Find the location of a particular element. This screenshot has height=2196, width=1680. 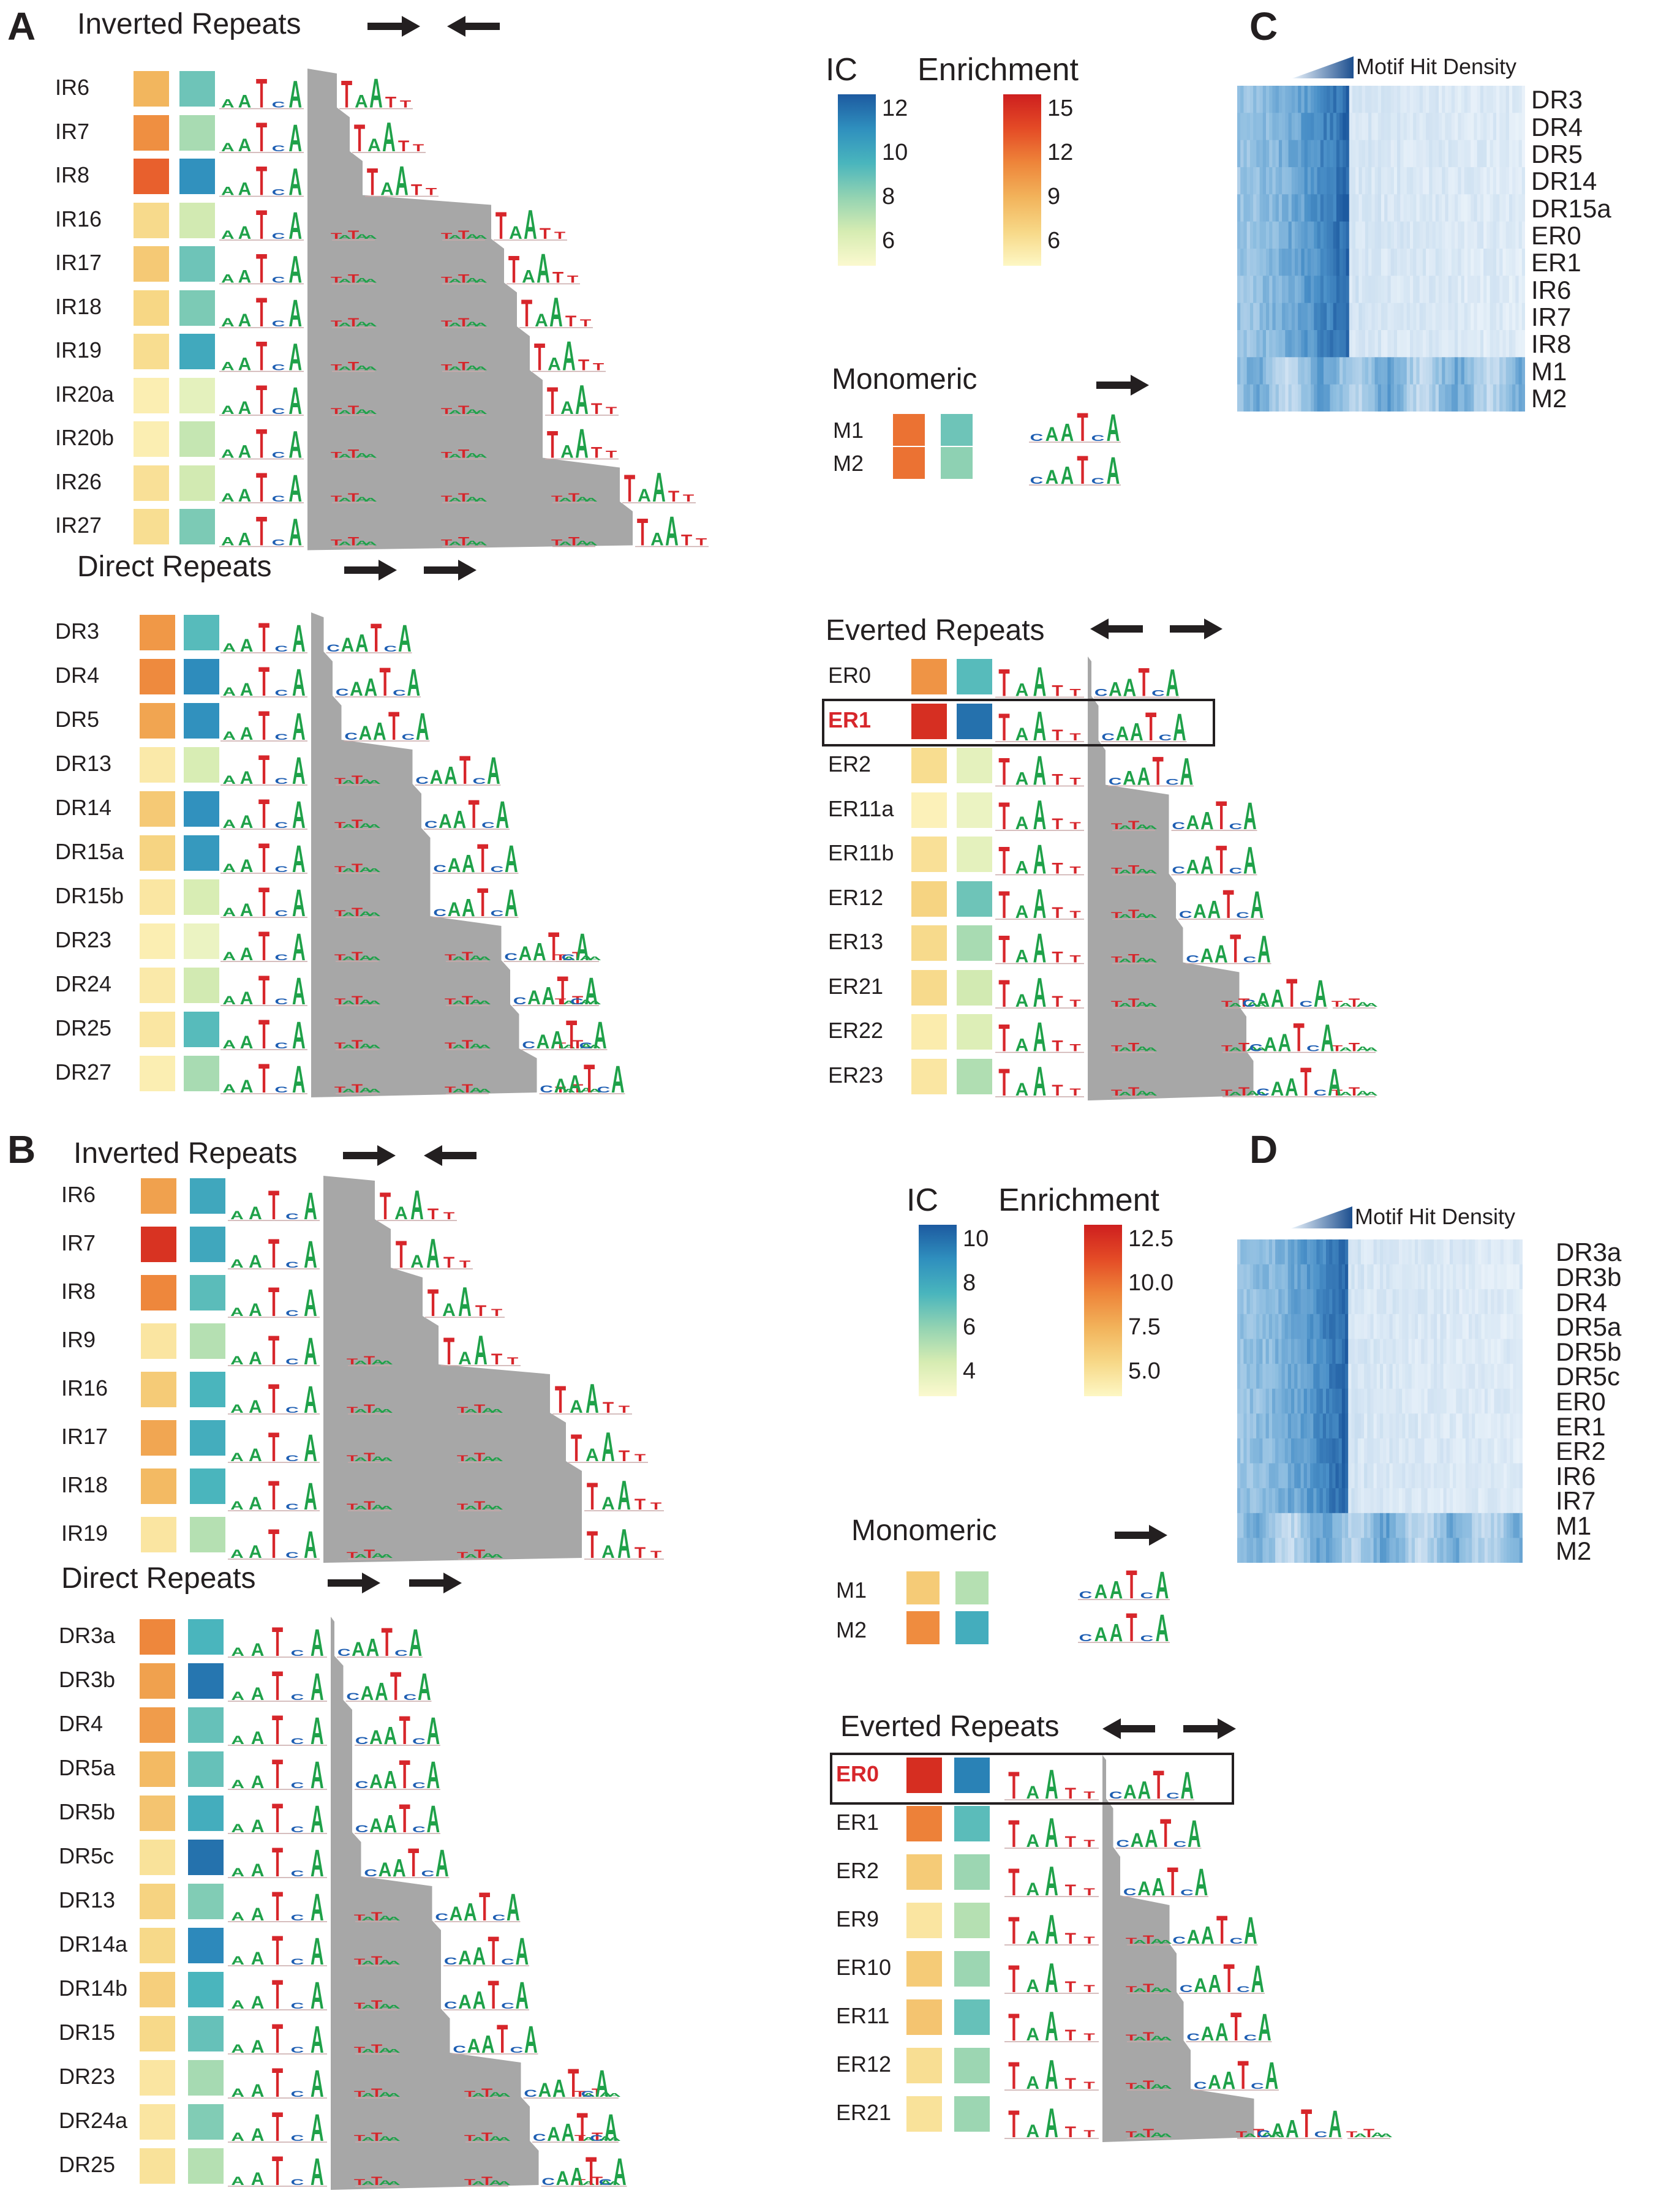

row-label-ir8: IR8 is located at coordinates (78, 1291).